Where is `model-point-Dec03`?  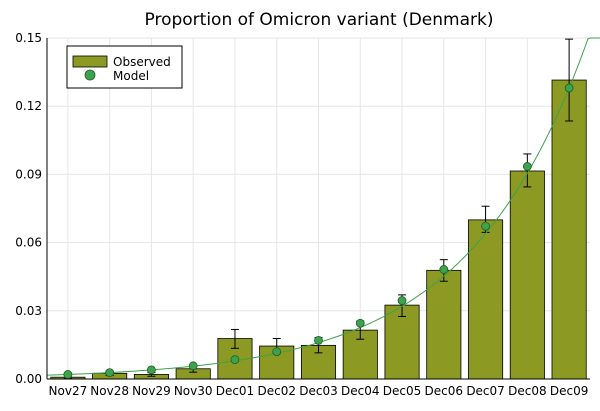
model-point-Dec03 is located at coordinates (318, 340).